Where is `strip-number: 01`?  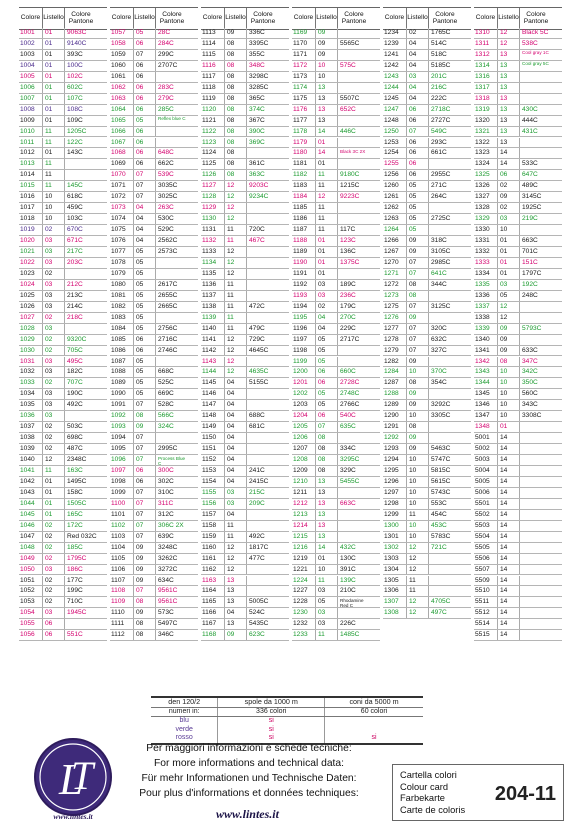
strip-number: 01 is located at coordinates (53, 54).